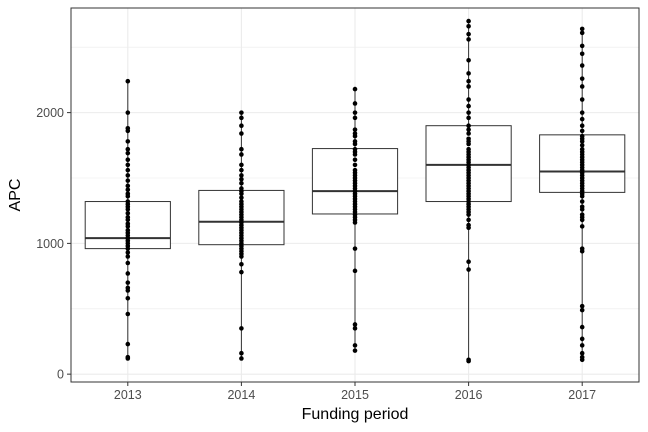  I want to click on x-tick-label: 2013, so click(128, 395).